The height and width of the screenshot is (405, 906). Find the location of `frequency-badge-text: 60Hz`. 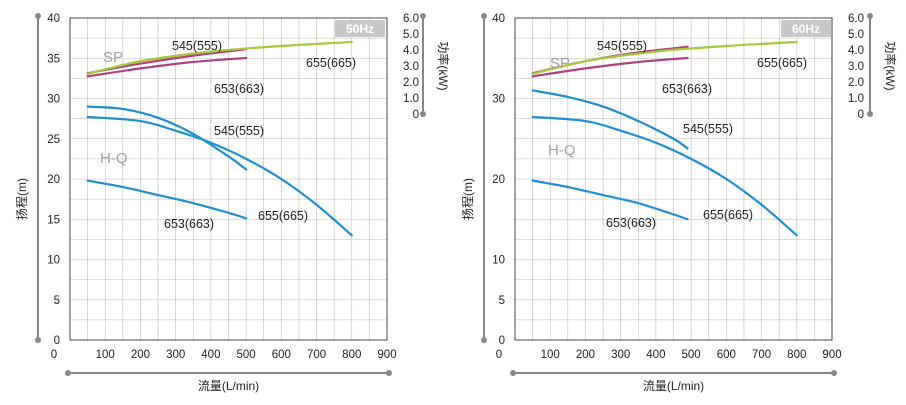

frequency-badge-text: 60Hz is located at coordinates (806, 29).